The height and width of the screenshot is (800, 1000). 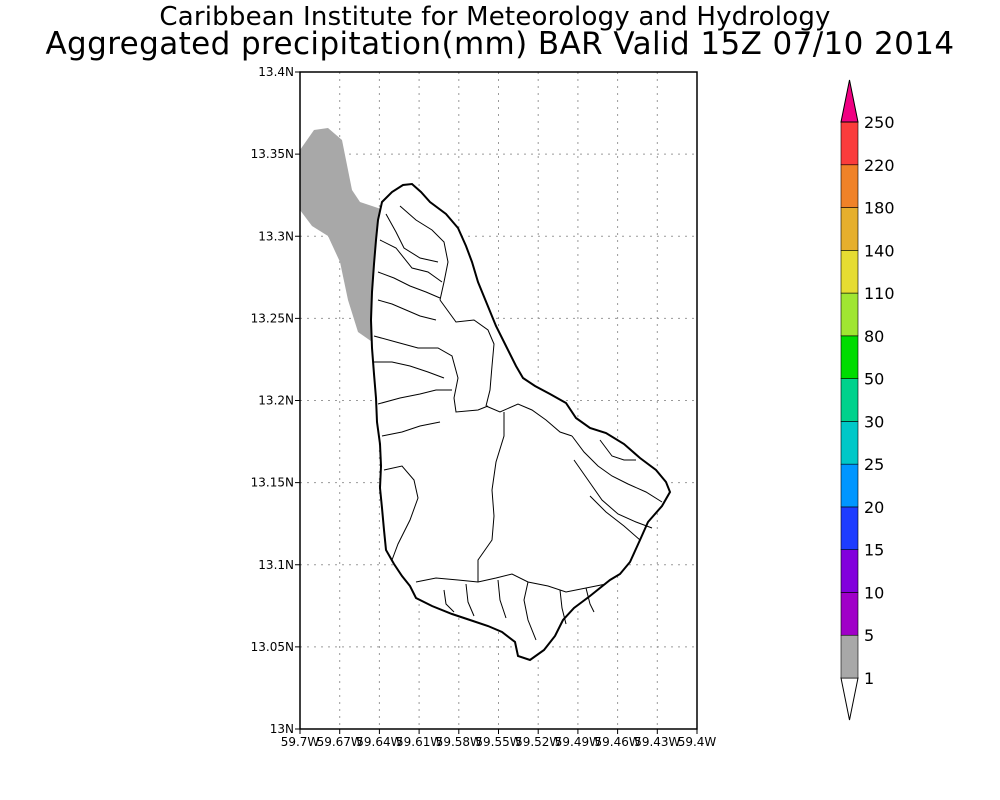 I want to click on colorbar-label: 180, so click(x=879, y=208).